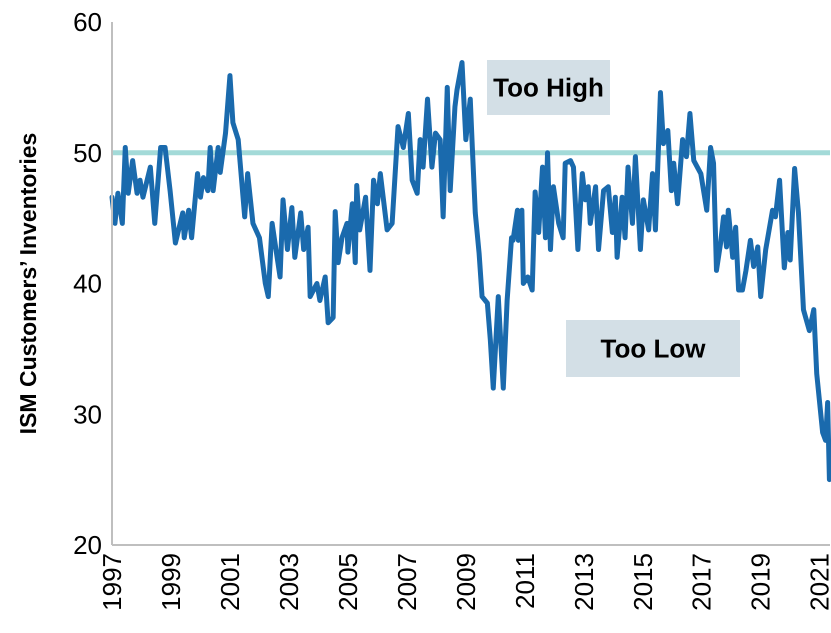 The image size is (831, 633). What do you see at coordinates (171, 582) in the screenshot?
I see `x-tick-label: 1999` at bounding box center [171, 582].